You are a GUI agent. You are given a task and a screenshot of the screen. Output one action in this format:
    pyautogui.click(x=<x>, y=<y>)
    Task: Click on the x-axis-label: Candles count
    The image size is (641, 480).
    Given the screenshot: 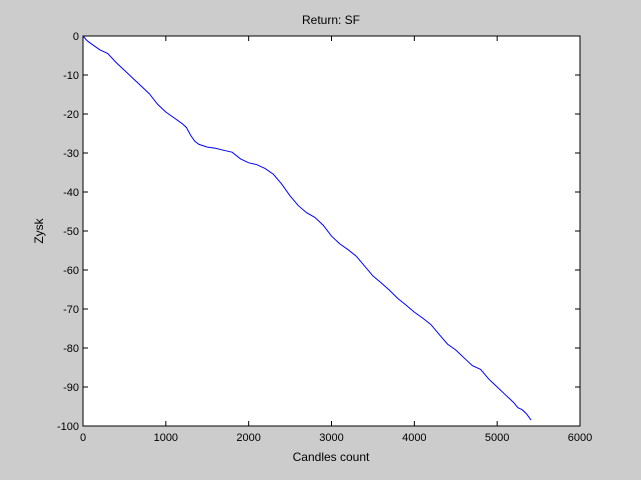 What is the action you would take?
    pyautogui.click(x=331, y=457)
    